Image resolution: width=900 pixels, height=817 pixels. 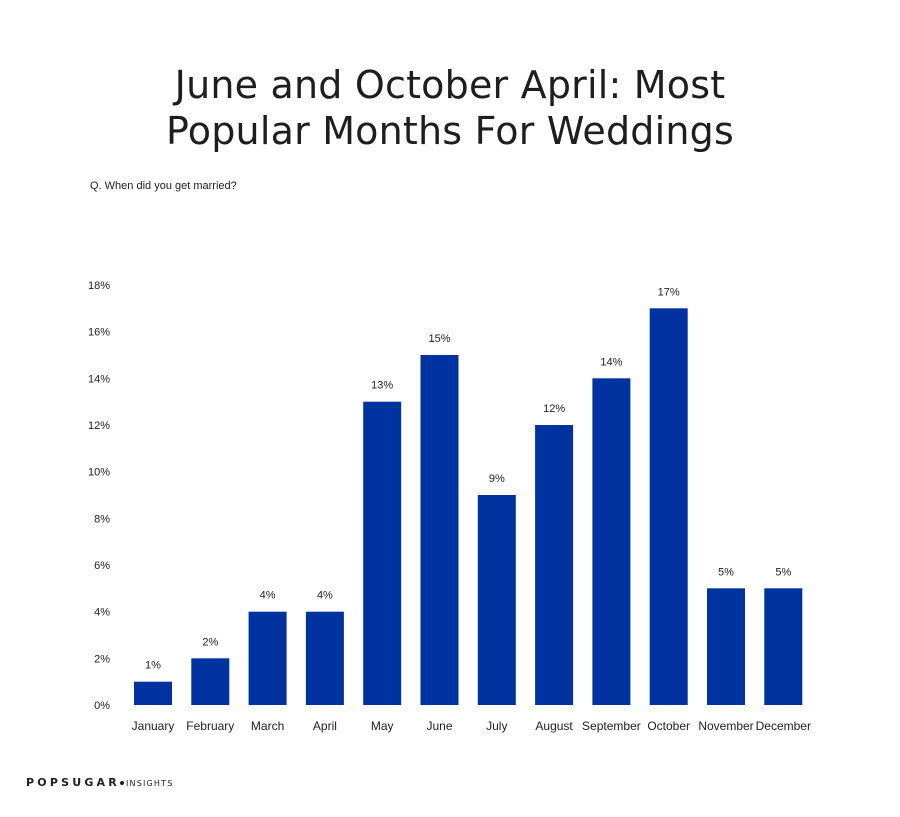 What do you see at coordinates (102, 613) in the screenshot?
I see `y-tick-label: 4%` at bounding box center [102, 613].